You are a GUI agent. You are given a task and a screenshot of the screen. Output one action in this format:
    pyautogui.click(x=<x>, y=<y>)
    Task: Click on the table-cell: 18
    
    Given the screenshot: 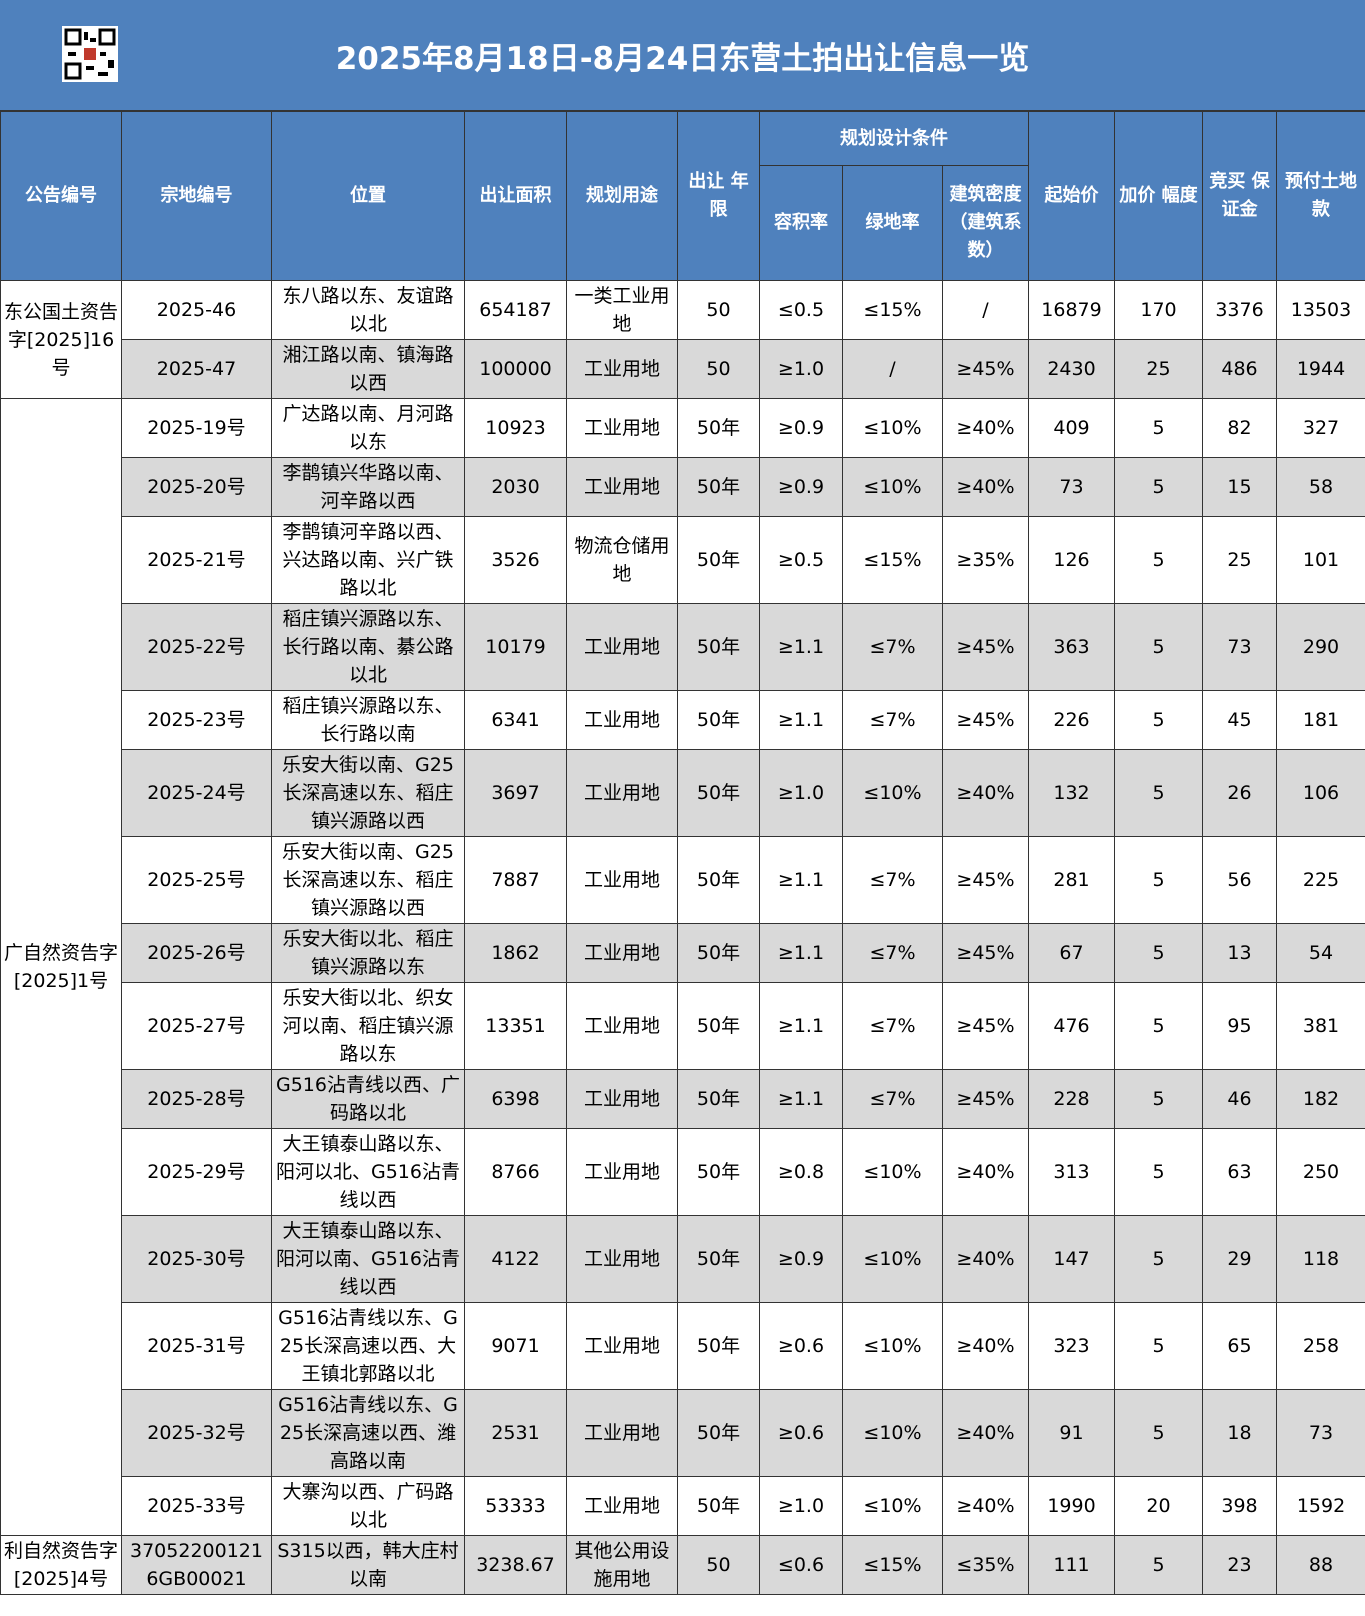 What is the action you would take?
    pyautogui.click(x=1240, y=1433)
    